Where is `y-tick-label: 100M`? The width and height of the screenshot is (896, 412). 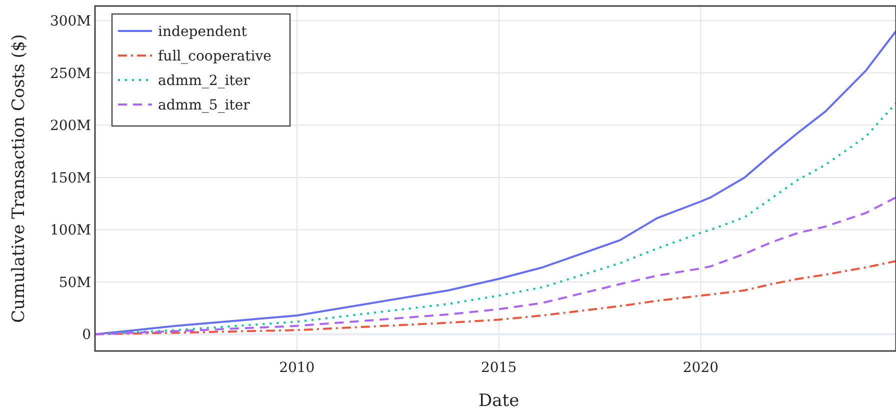
y-tick-label: 100M is located at coordinates (70, 230).